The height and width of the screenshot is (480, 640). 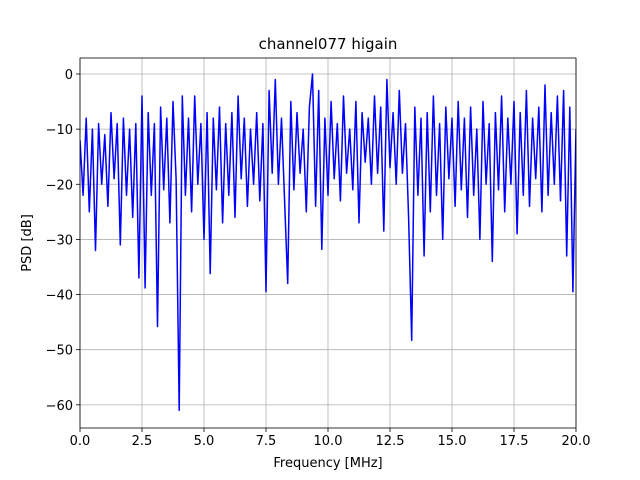 I want to click on y-tick-label: −20, so click(x=59, y=185).